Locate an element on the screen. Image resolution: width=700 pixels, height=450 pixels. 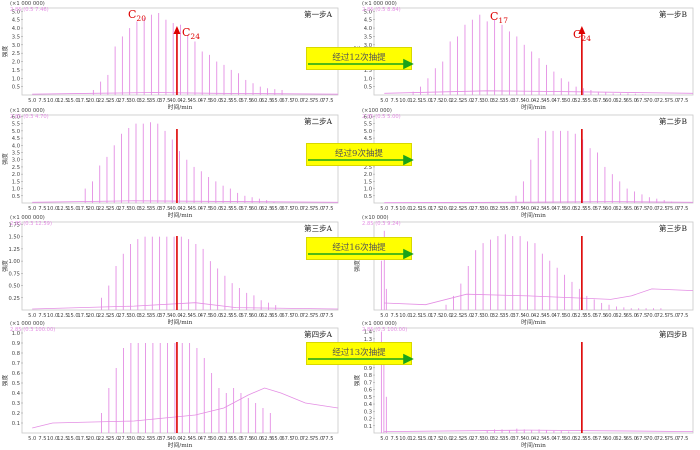
extraction-text-1: 经过12次抽提 is located at coordinates (359, 58).